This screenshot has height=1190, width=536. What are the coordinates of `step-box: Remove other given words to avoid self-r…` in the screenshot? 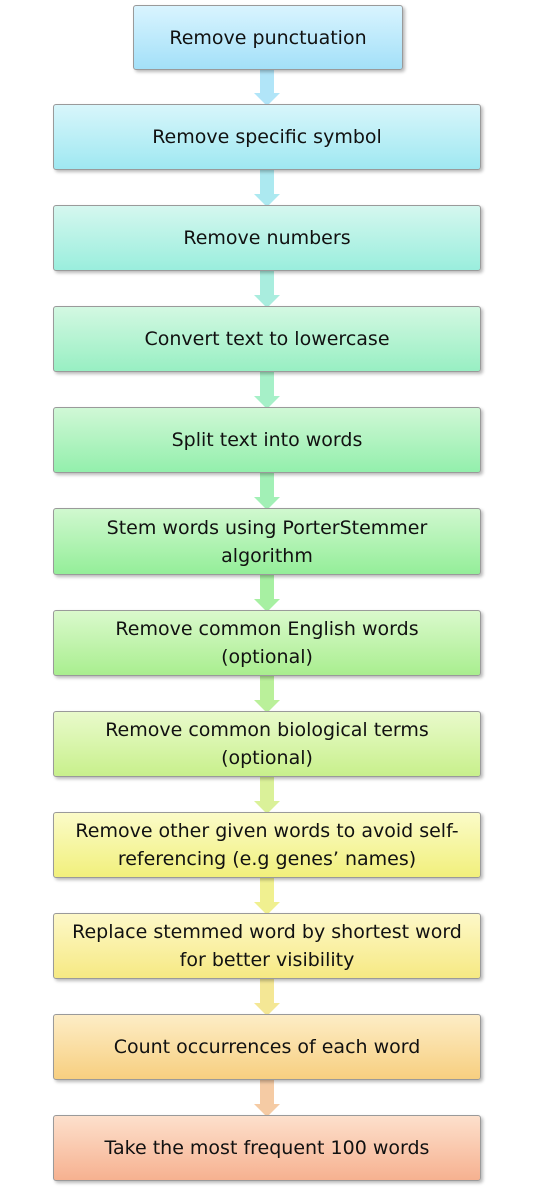 It's located at (267, 845).